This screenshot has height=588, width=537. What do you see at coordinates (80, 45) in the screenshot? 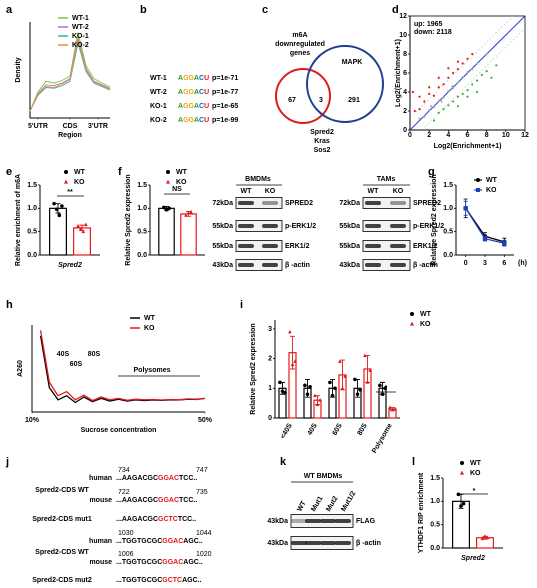
I see `legend-label: KO-2` at bounding box center [80, 45].